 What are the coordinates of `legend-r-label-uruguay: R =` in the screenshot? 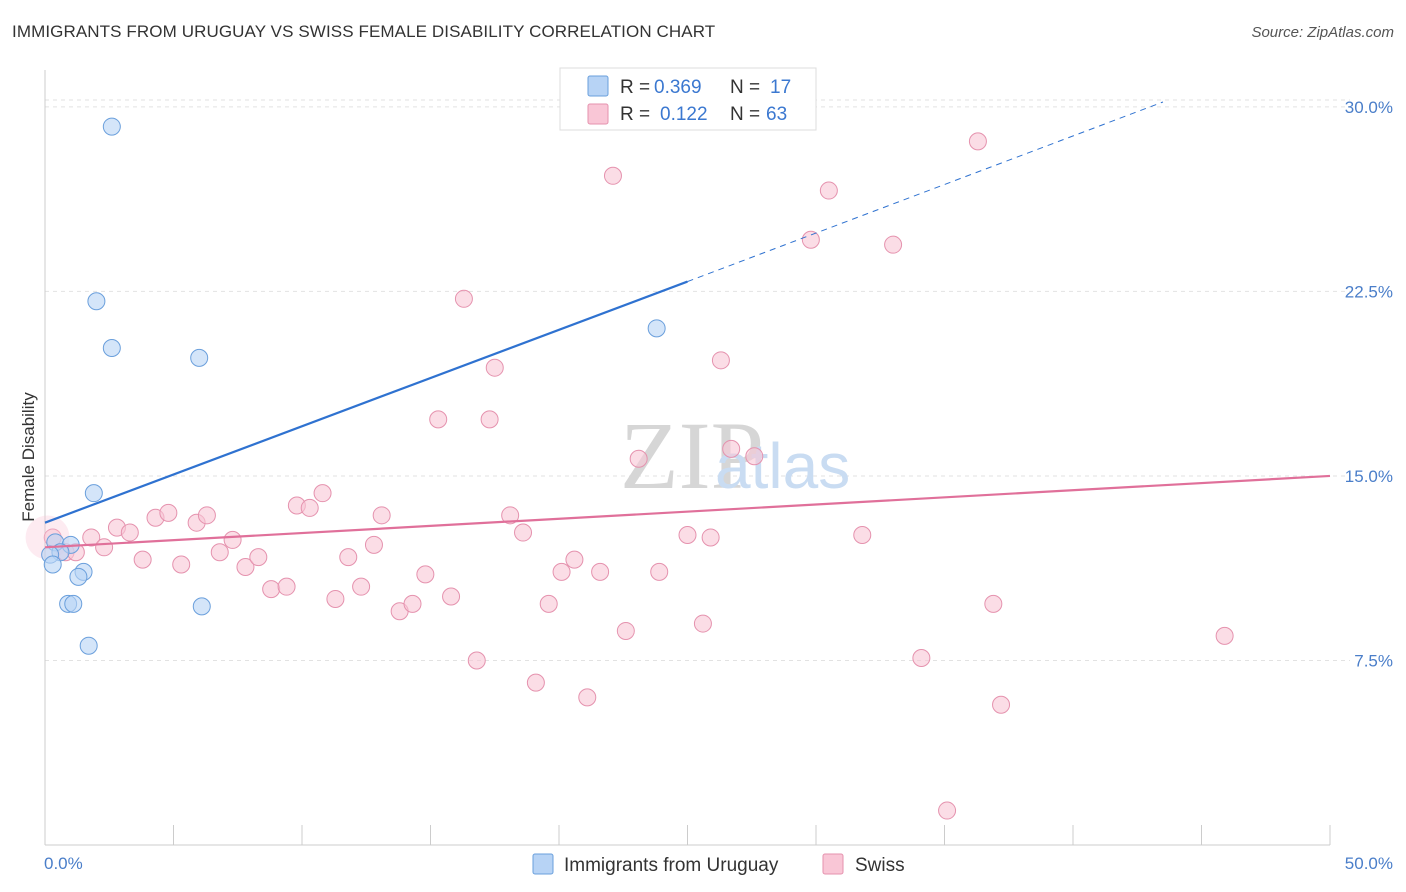 It's located at (635, 87).